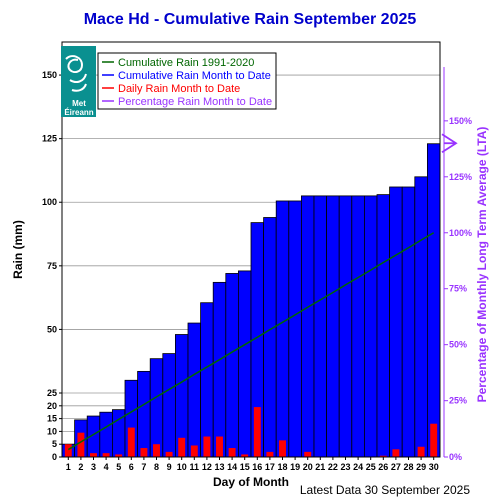  Describe the element at coordinates (232, 467) in the screenshot. I see `x-tick-label: 14` at that location.